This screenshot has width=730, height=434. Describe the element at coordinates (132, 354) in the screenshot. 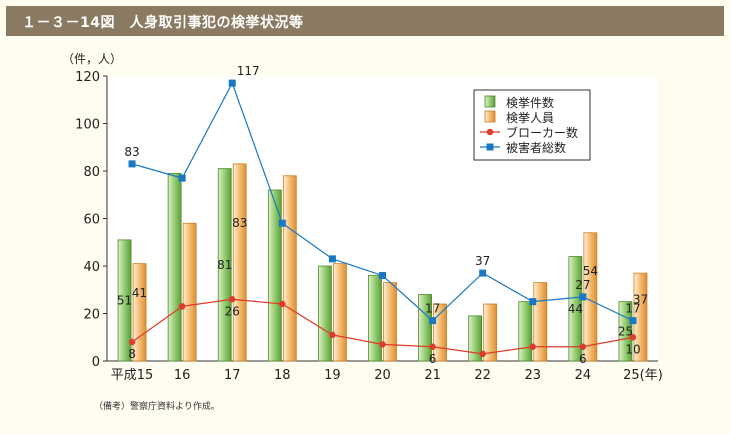

I see `data-label: 8` at that location.